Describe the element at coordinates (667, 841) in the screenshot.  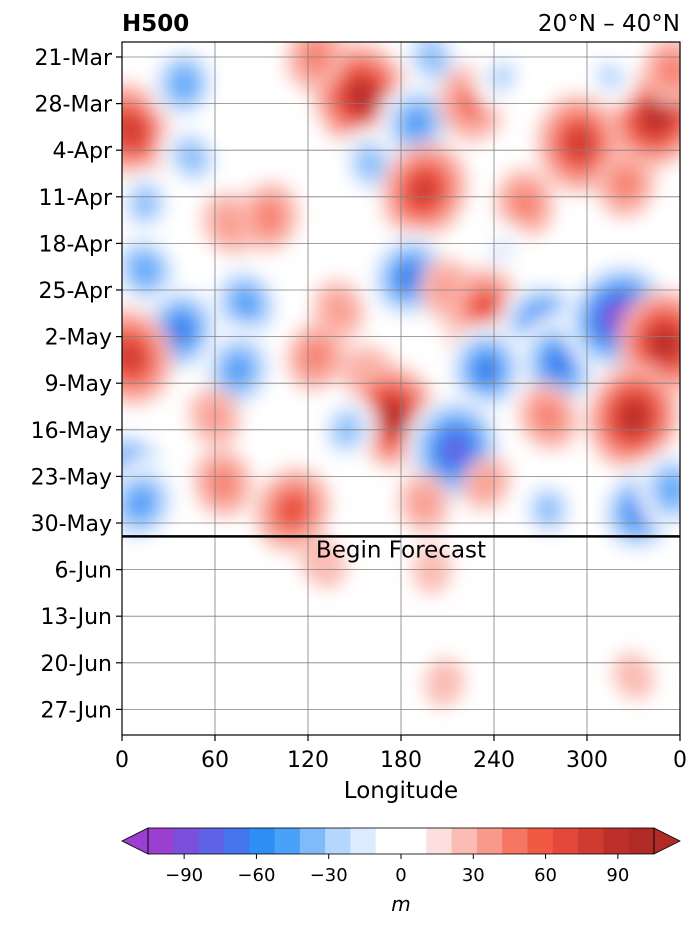
I see `colorbar-over-arrow` at that location.